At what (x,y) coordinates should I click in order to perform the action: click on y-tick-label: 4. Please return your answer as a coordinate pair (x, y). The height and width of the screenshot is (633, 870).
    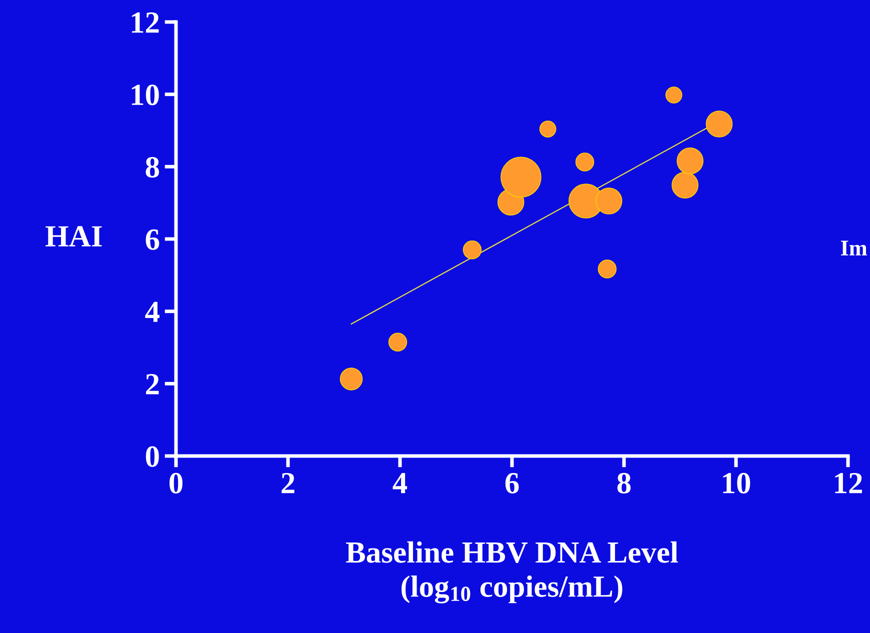
    Looking at the image, I should click on (152, 312).